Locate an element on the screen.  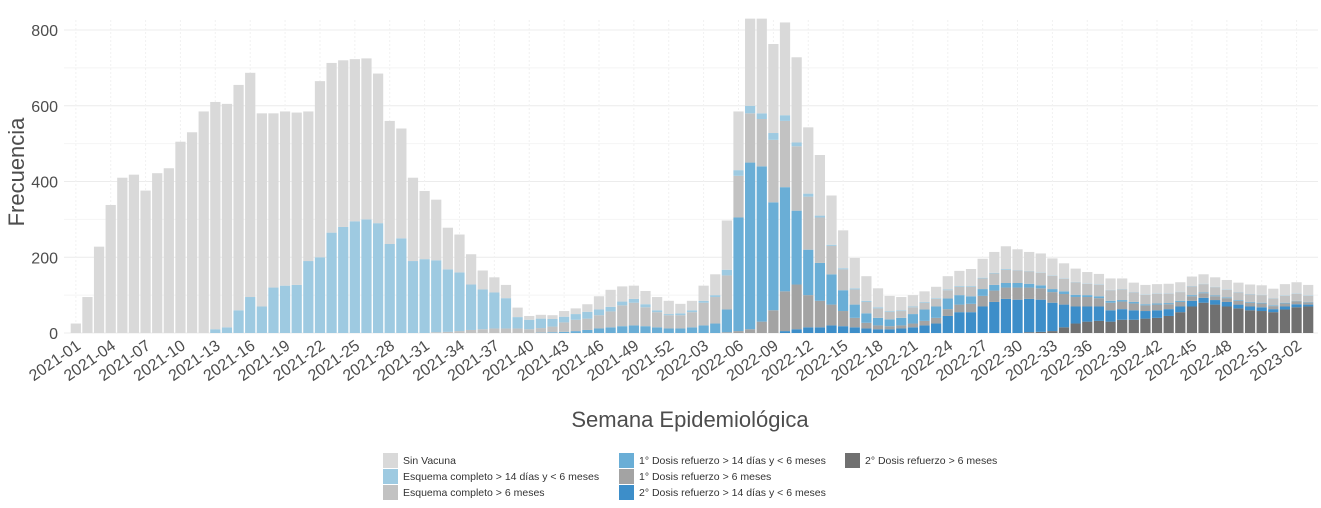
legend-label: 1° Dosis refuerzo > 14 días y < 6 meses is located at coordinates (732, 461).